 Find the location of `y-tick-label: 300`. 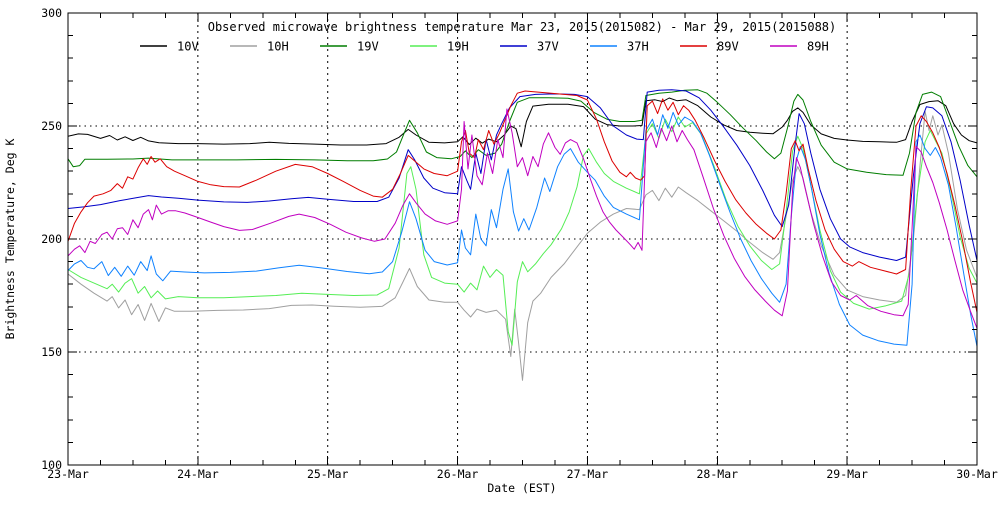

y-tick-label: 300 is located at coordinates (51, 13).